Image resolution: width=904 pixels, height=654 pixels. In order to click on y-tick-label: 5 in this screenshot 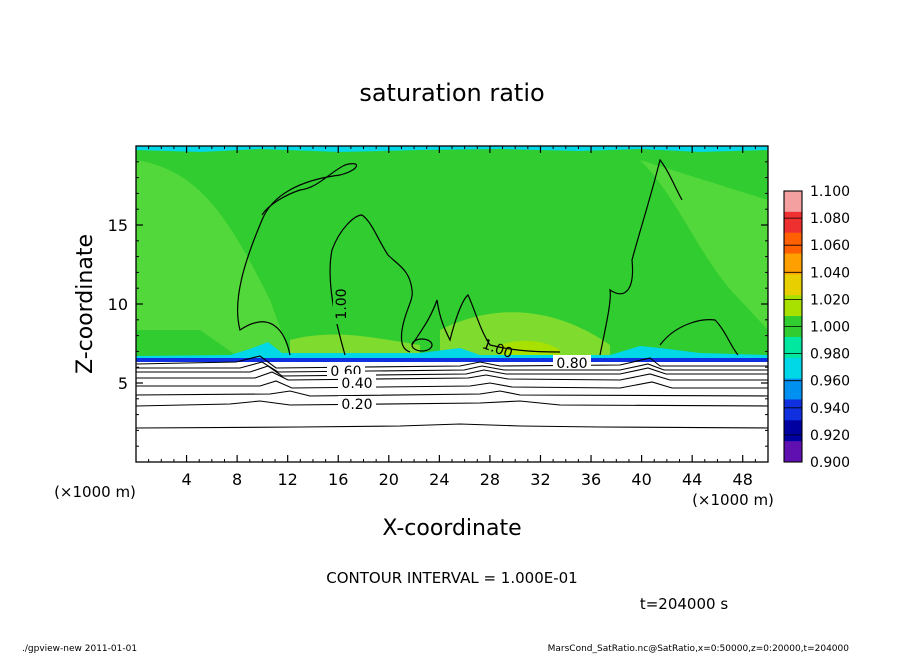, I will do `click(123, 383)`.